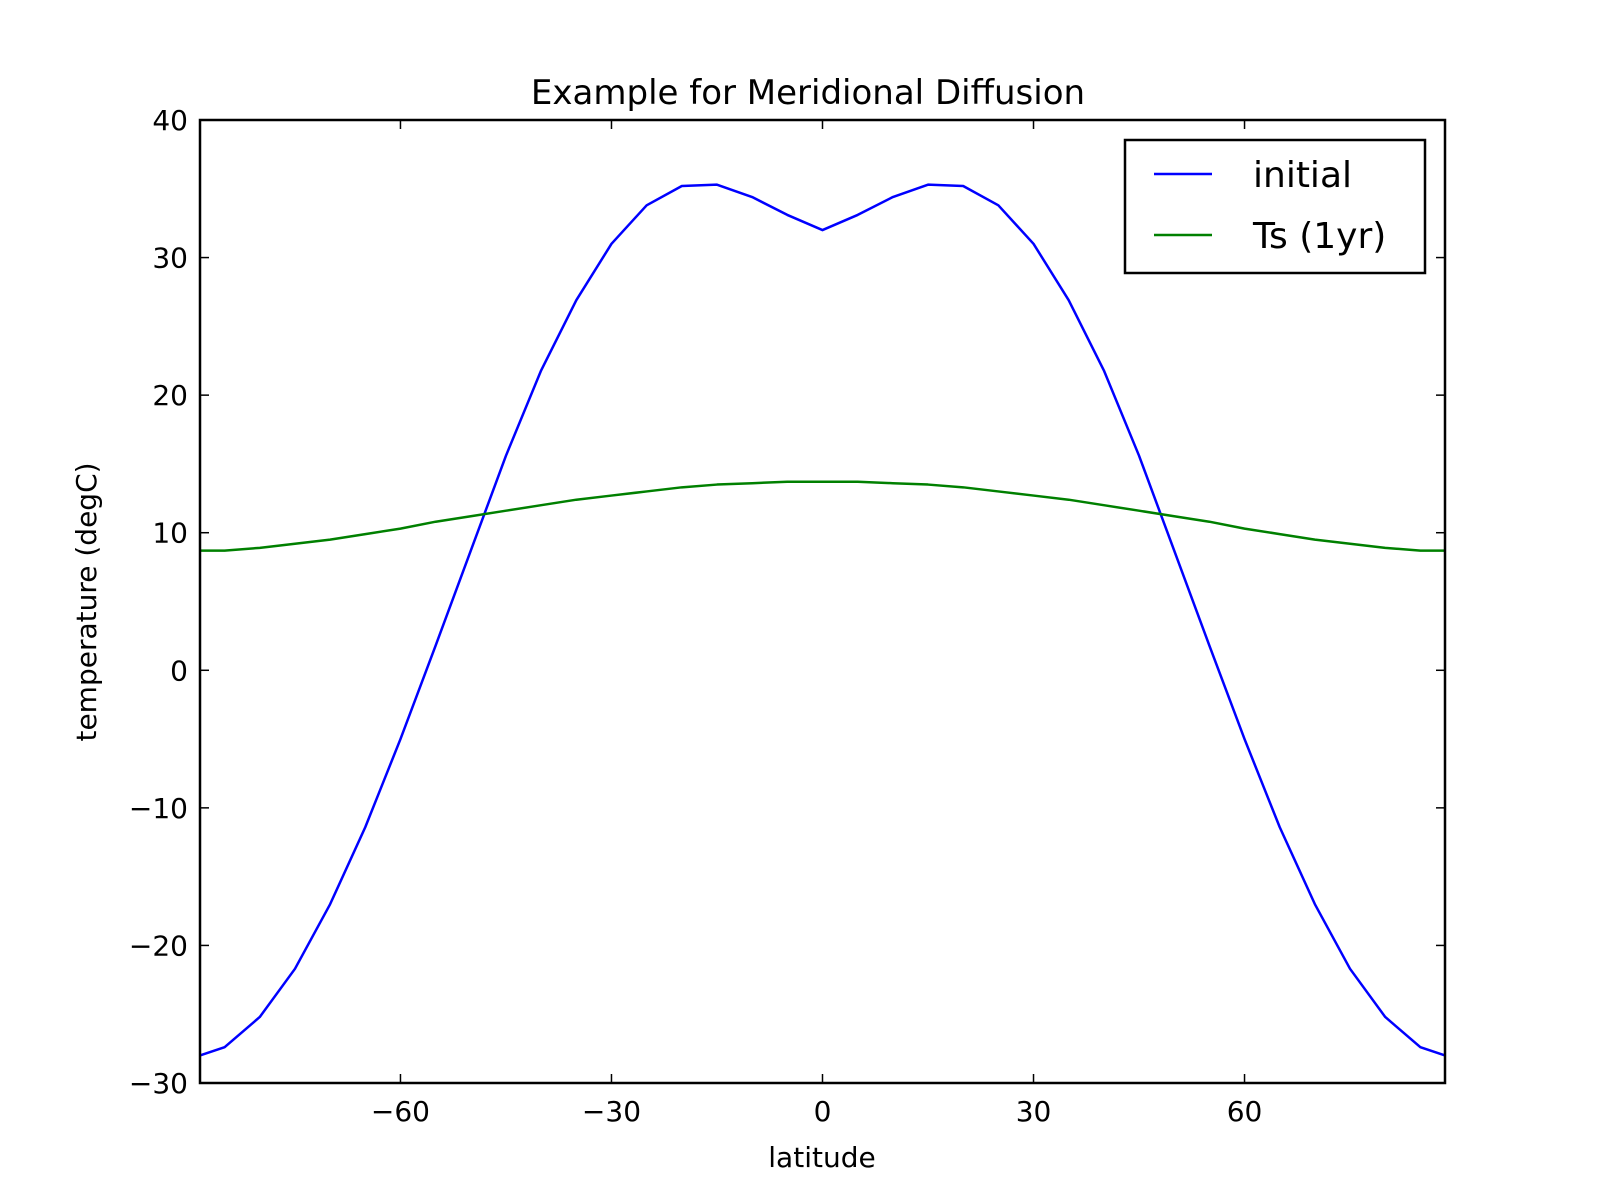 Image resolution: width=1600 pixels, height=1200 pixels. I want to click on legend-frame, so click(1275, 206).